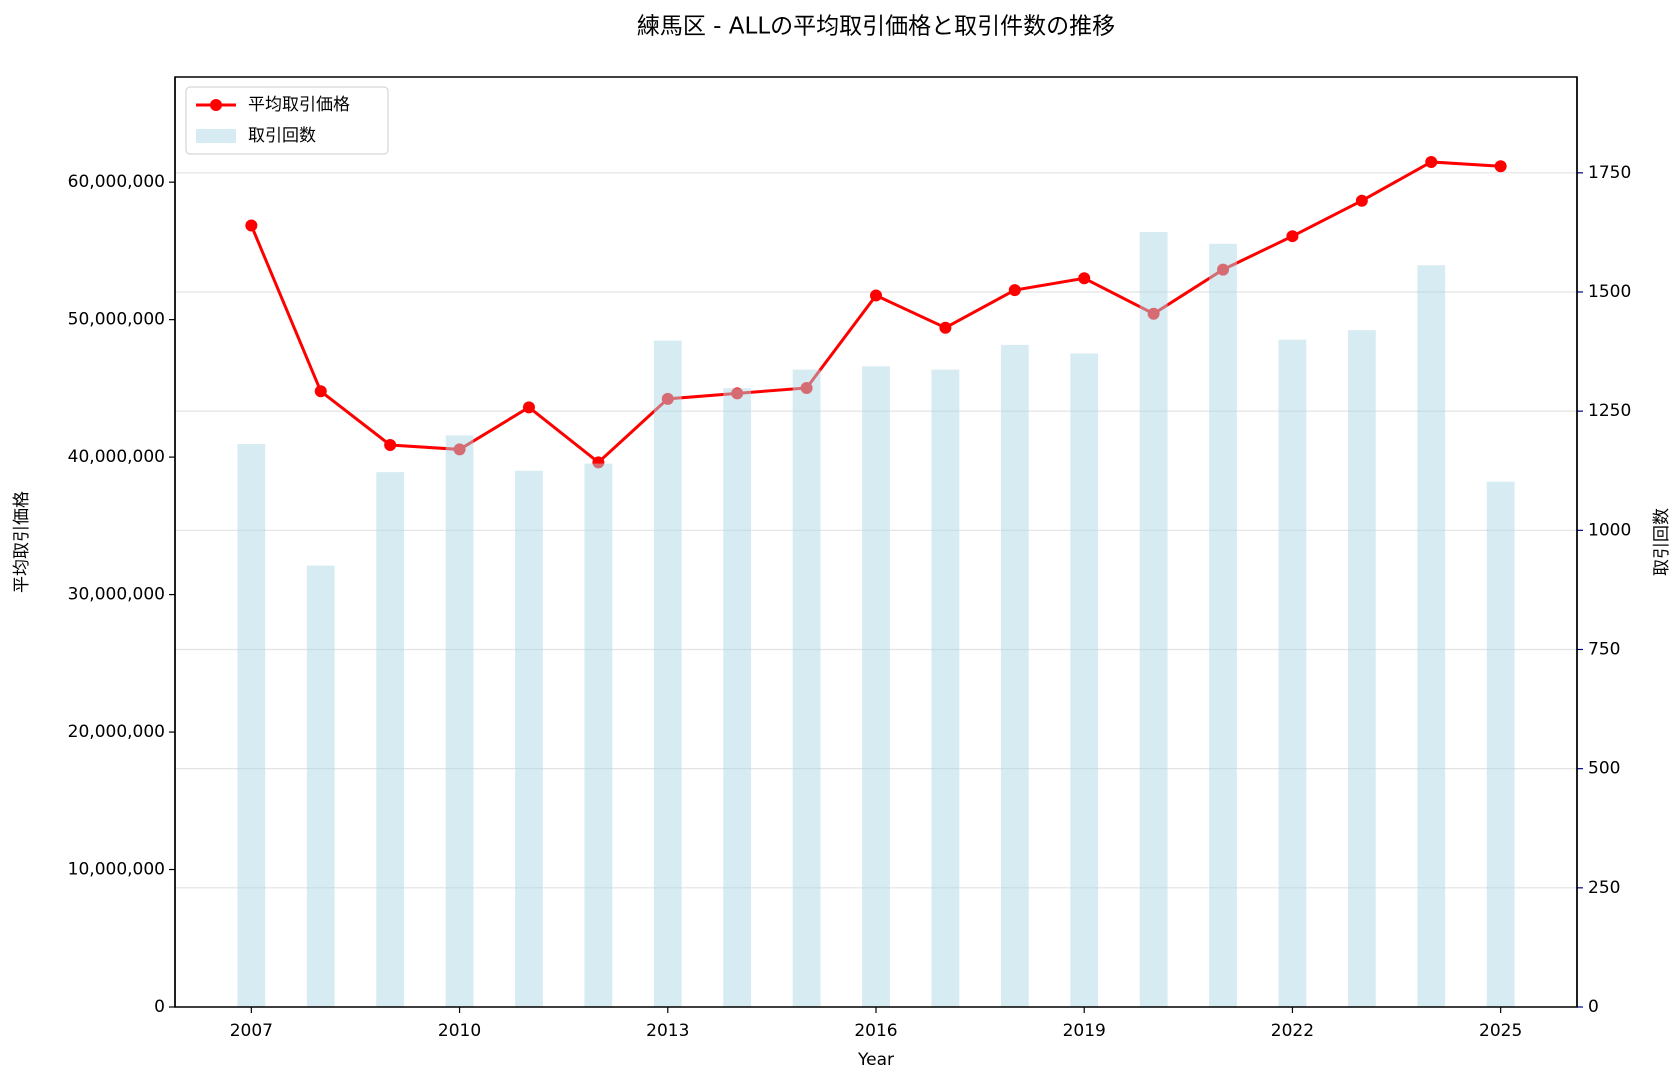 The image size is (1679, 1080). Describe the element at coordinates (1084, 1031) in the screenshot. I see `x-tick-label: 2019` at that location.